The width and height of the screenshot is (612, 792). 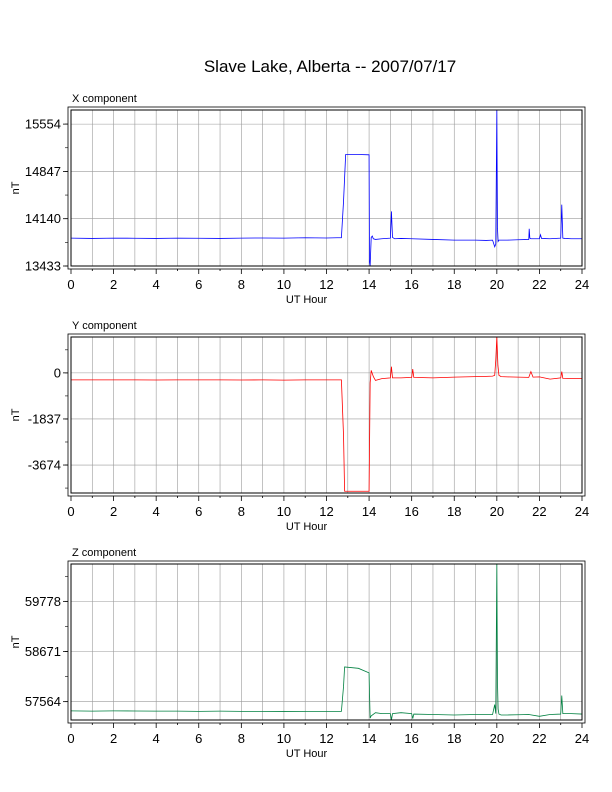 What do you see at coordinates (43, 124) in the screenshot?
I see `y-tick-label: 15554` at bounding box center [43, 124].